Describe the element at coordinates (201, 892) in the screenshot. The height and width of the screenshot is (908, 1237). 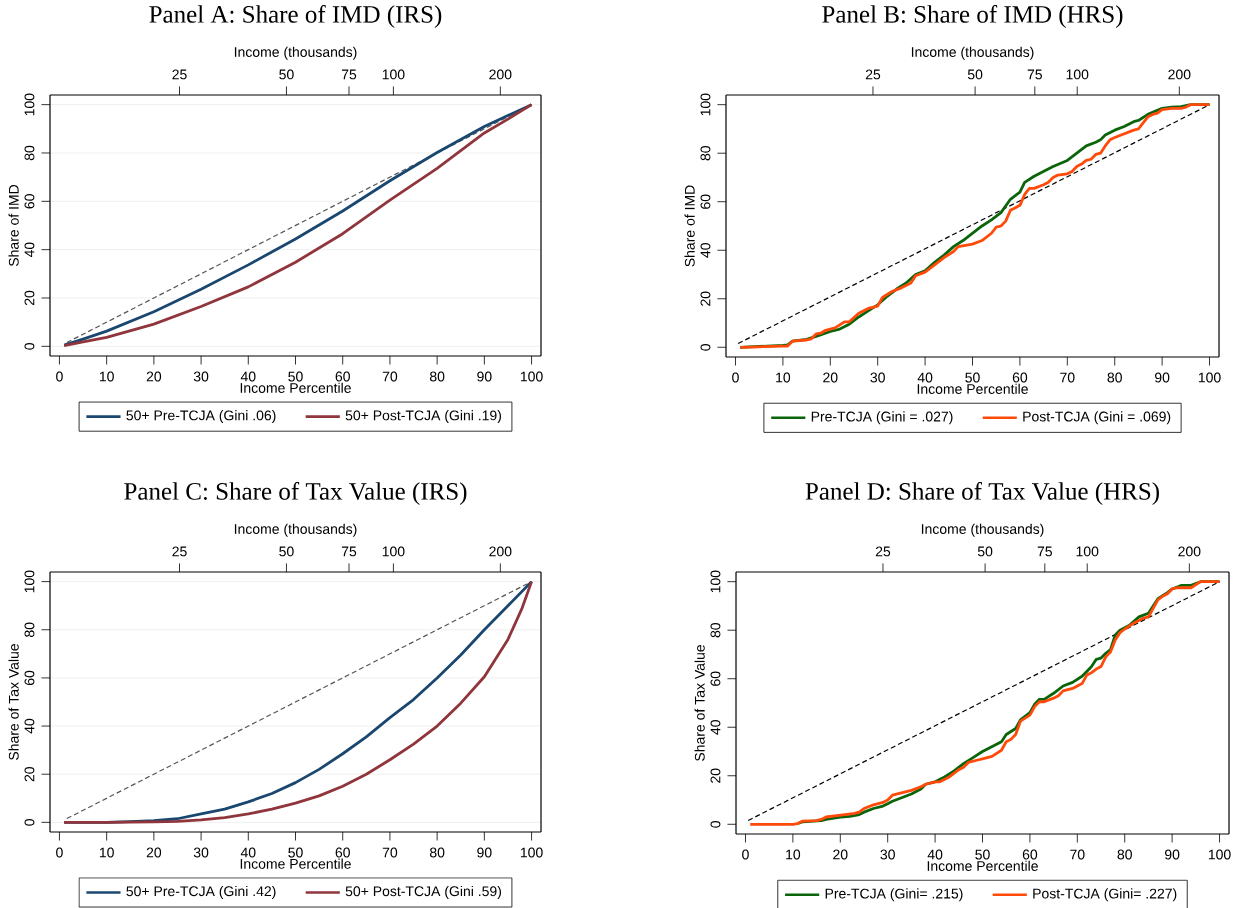
I see `legend-label: 50+ Pre-TCJA (Gini .42)` at that location.